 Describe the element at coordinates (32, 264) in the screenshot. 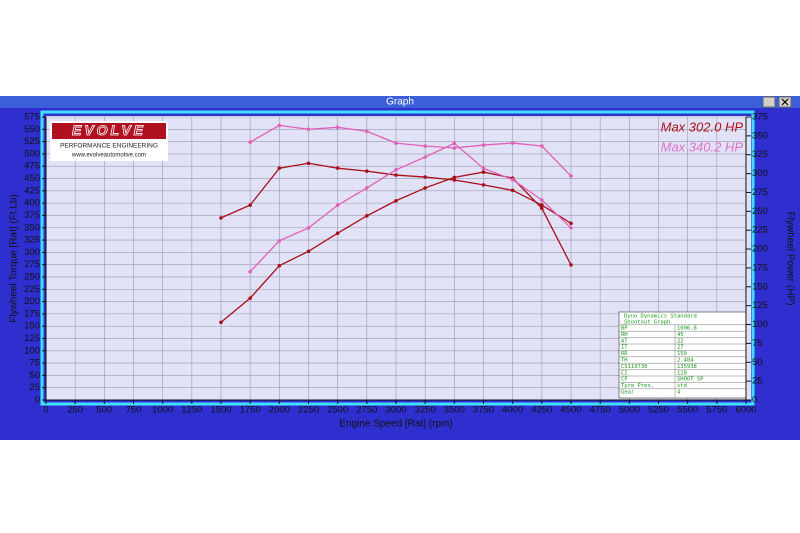

I see `y-tick-label: 275` at that location.